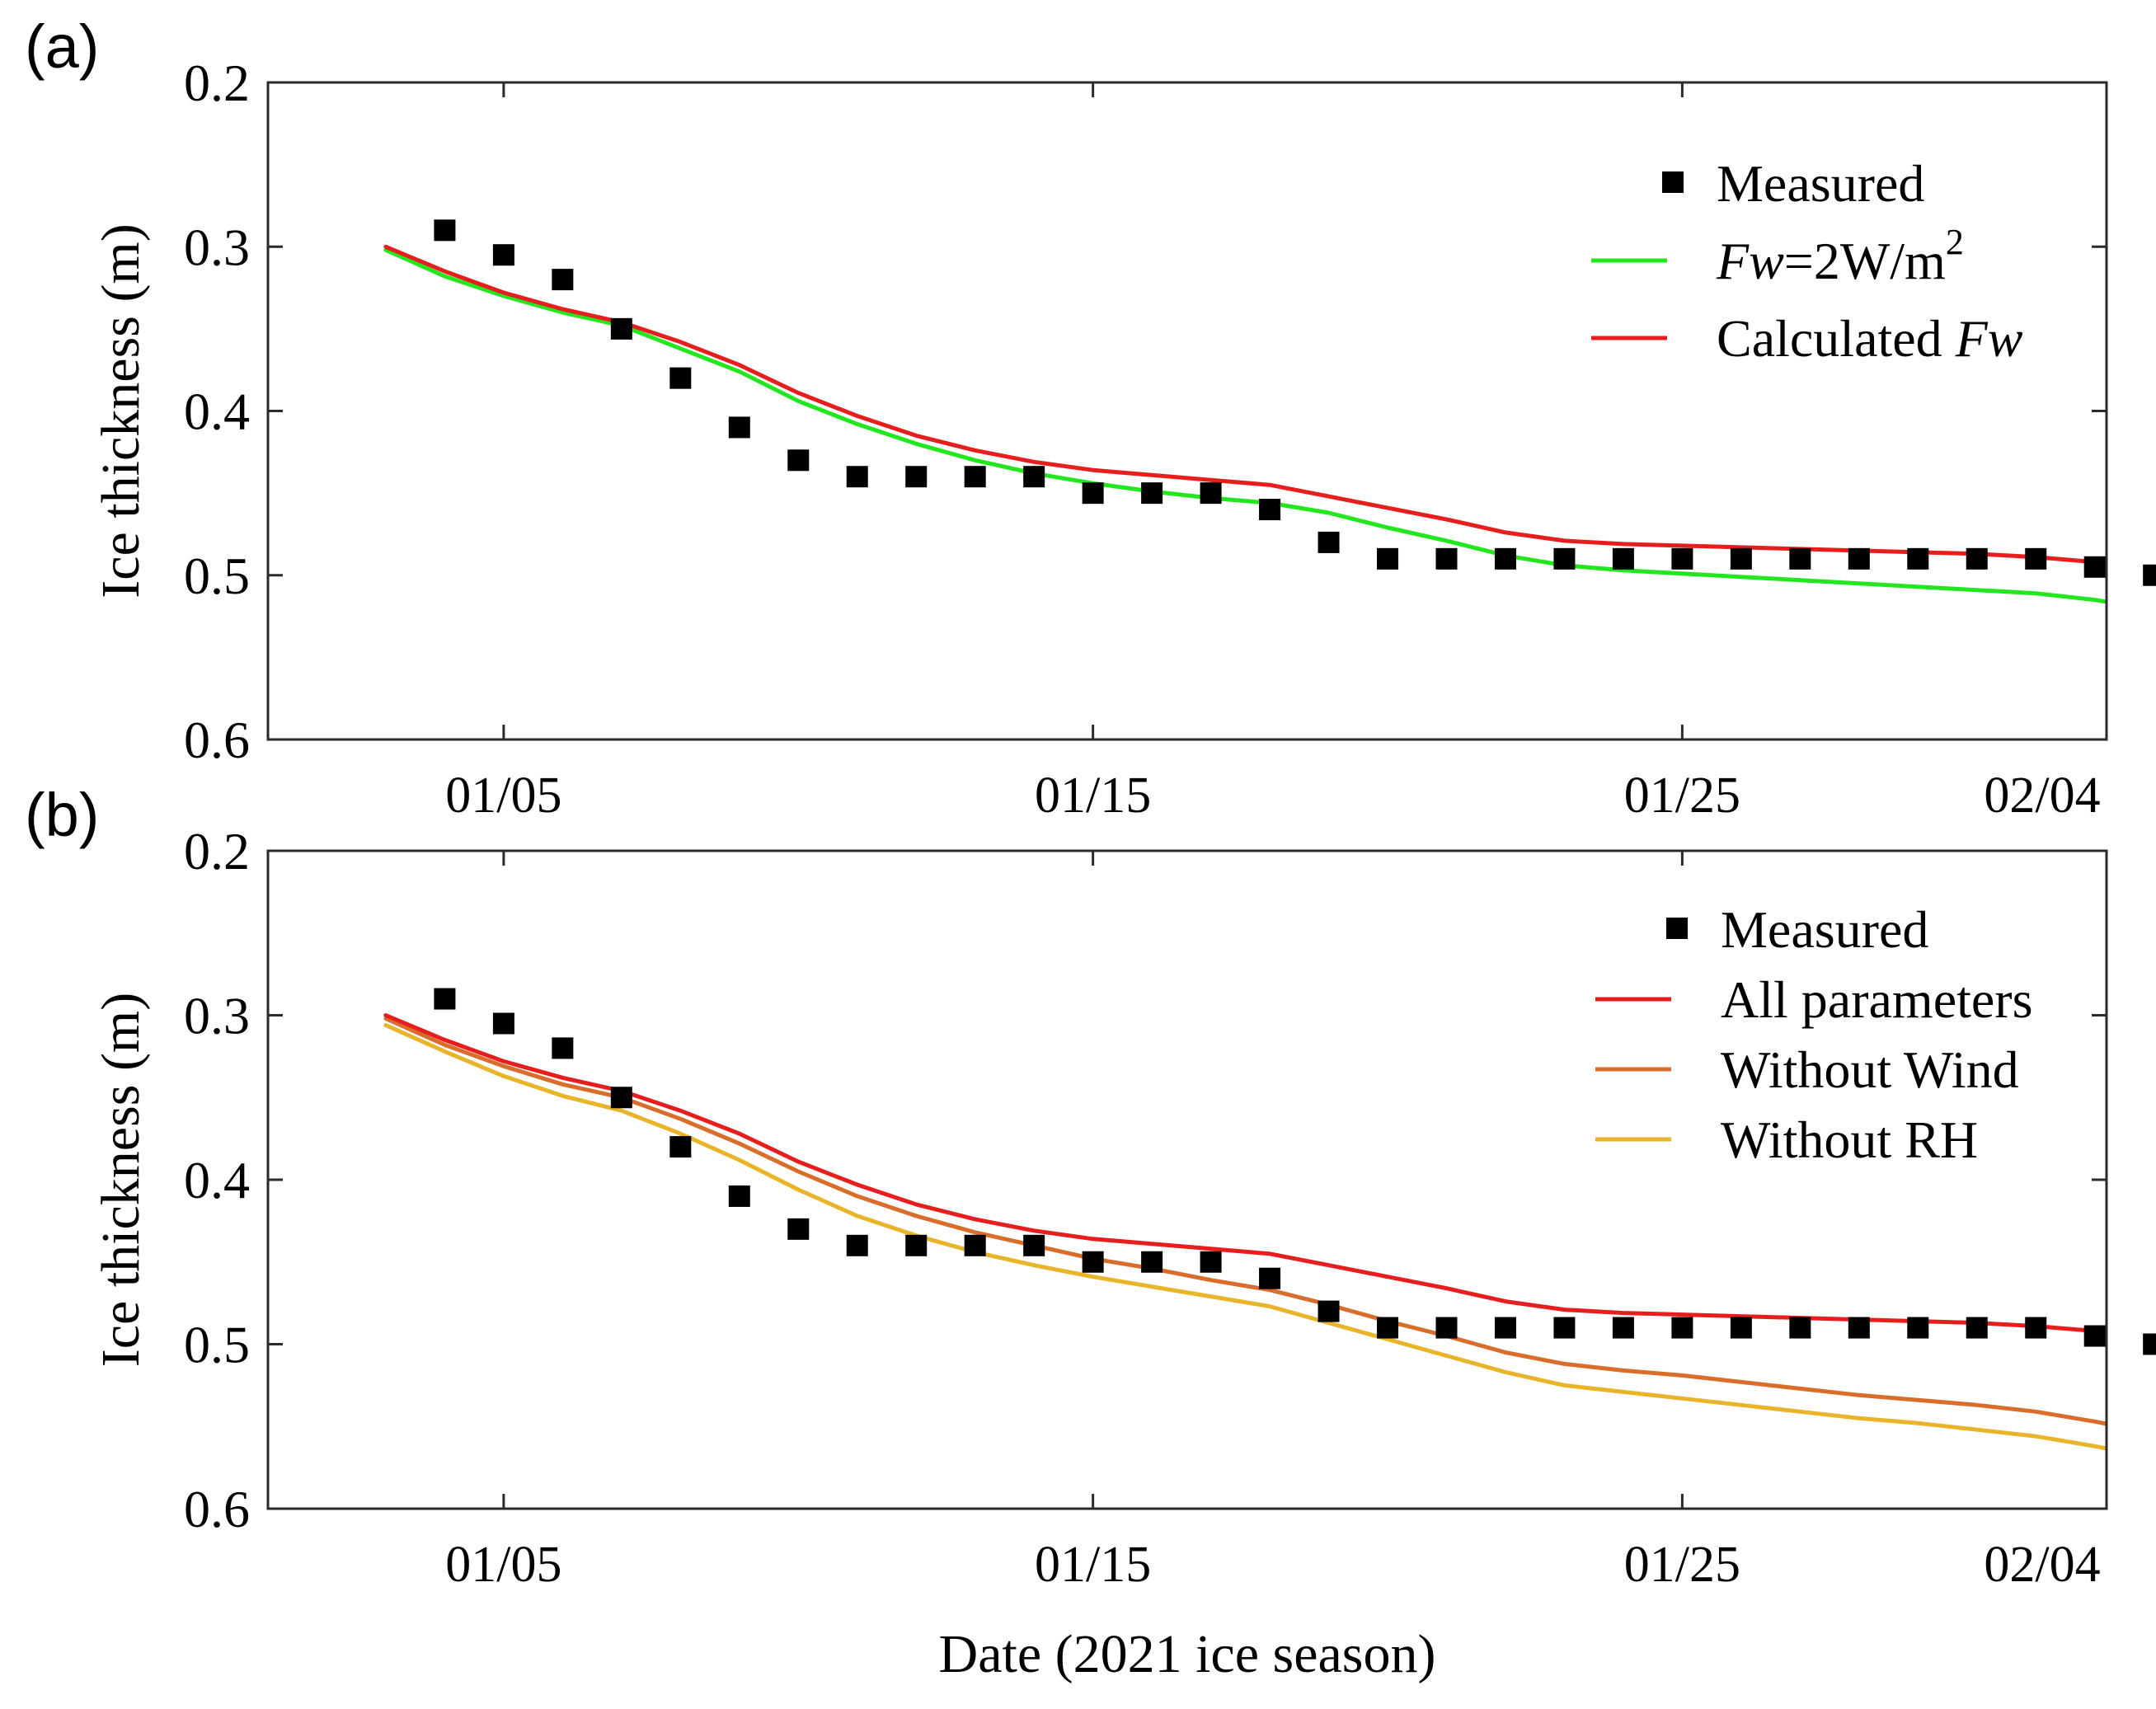 Image resolution: width=2156 pixels, height=1709 pixels. What do you see at coordinates (1870, 338) in the screenshot?
I see `legend-label-calc: Calculated Fw` at bounding box center [1870, 338].